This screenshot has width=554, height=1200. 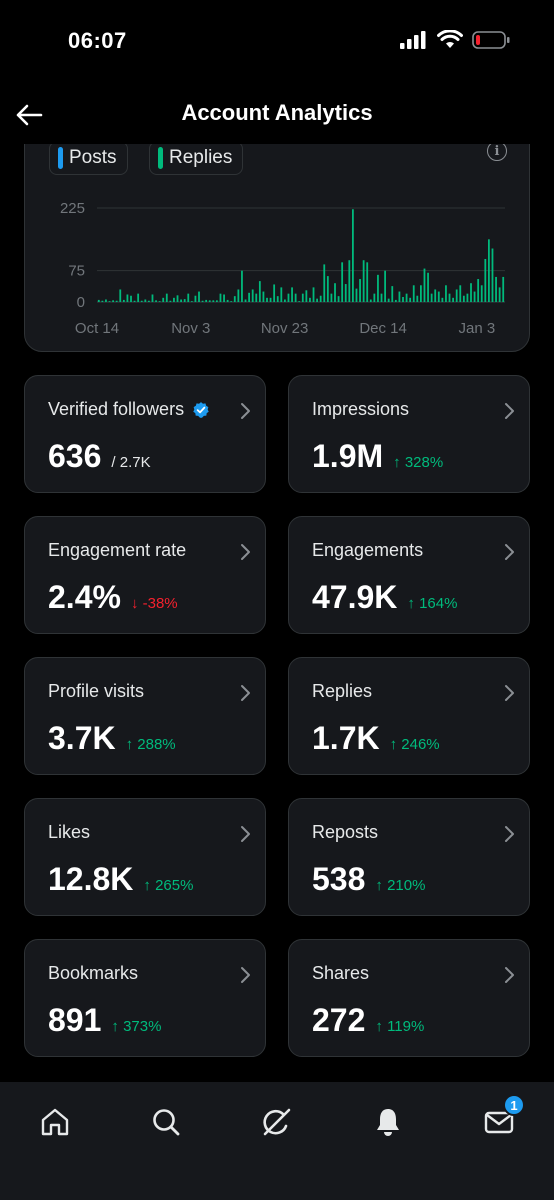 What do you see at coordinates (129, 409) in the screenshot?
I see `metric-label: Verified followers` at bounding box center [129, 409].